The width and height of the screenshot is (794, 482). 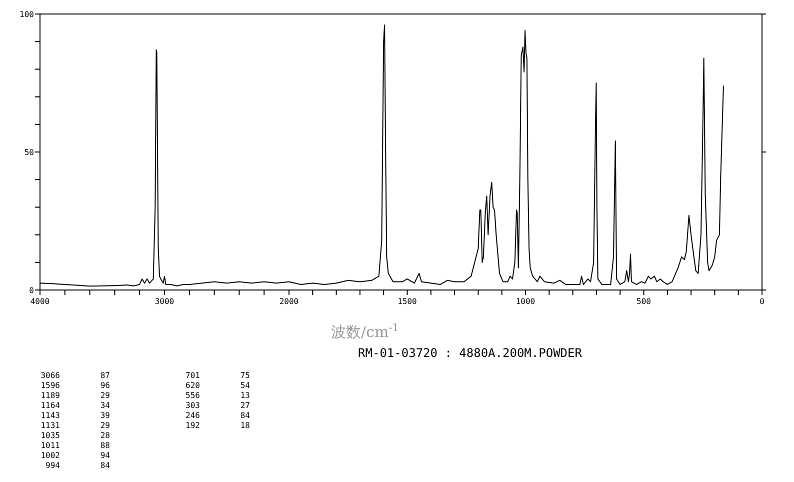 What do you see at coordinates (75, 435) in the screenshot?
I see `text: 1035 28` at bounding box center [75, 435].